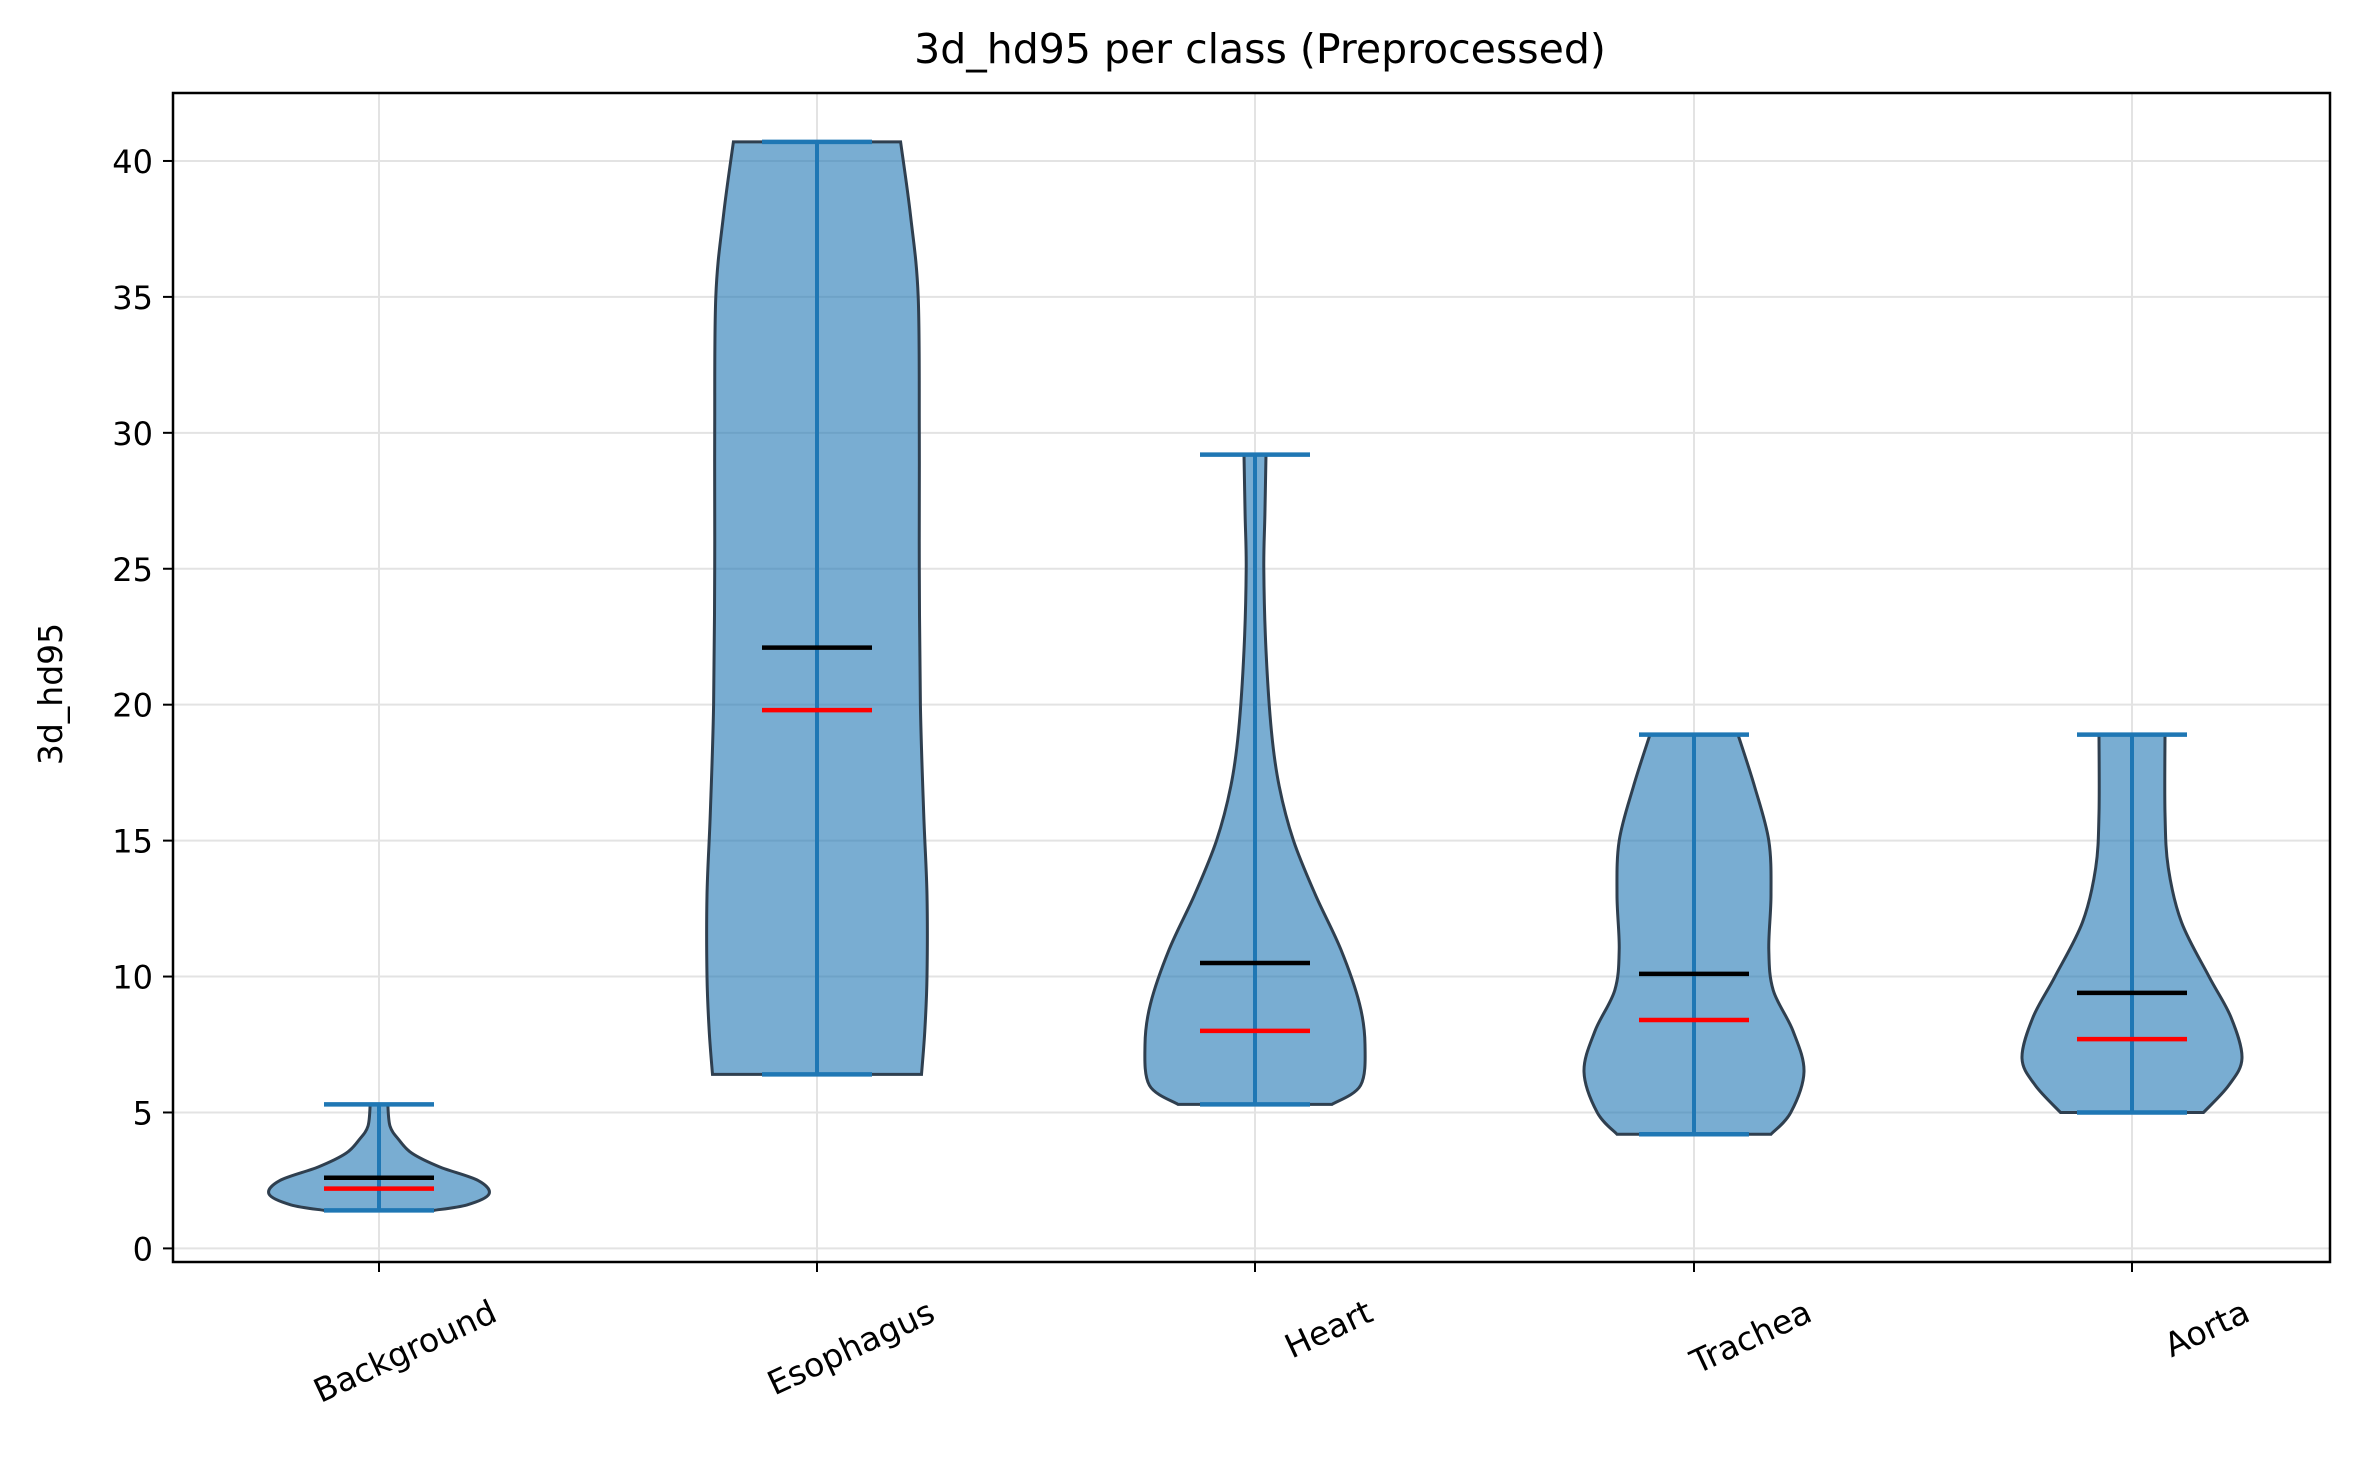  Describe the element at coordinates (817, 608) in the screenshot. I see `violin-esophagus` at that location.